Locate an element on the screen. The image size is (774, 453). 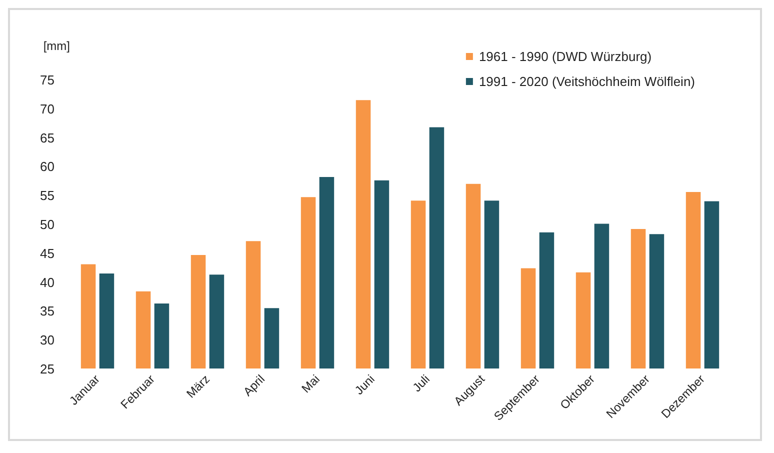
x-tick-label: Juli is located at coordinates (421, 383).